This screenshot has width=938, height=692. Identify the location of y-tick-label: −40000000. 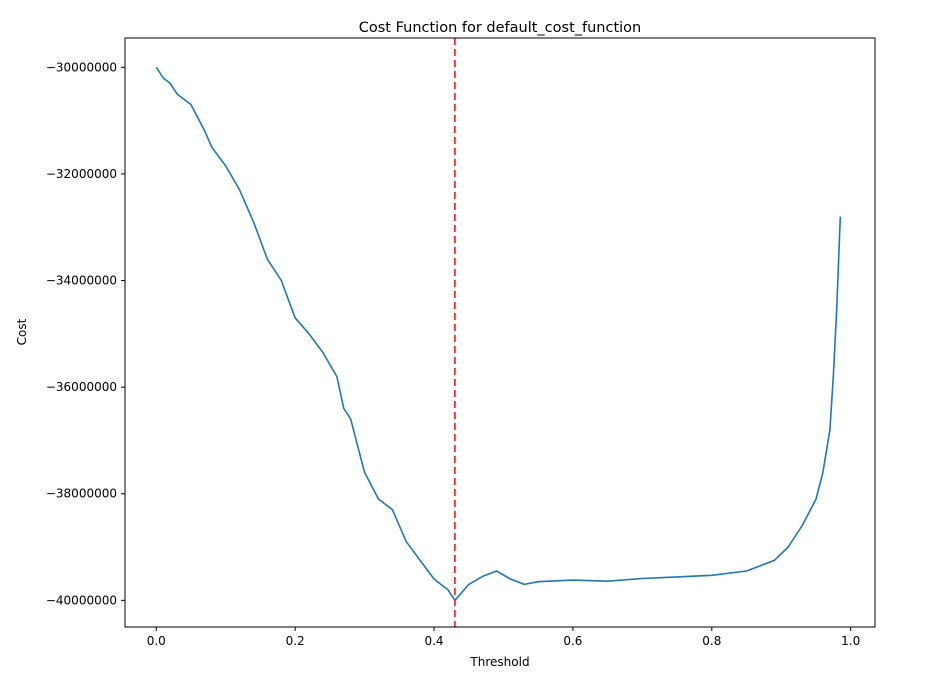
(81, 600).